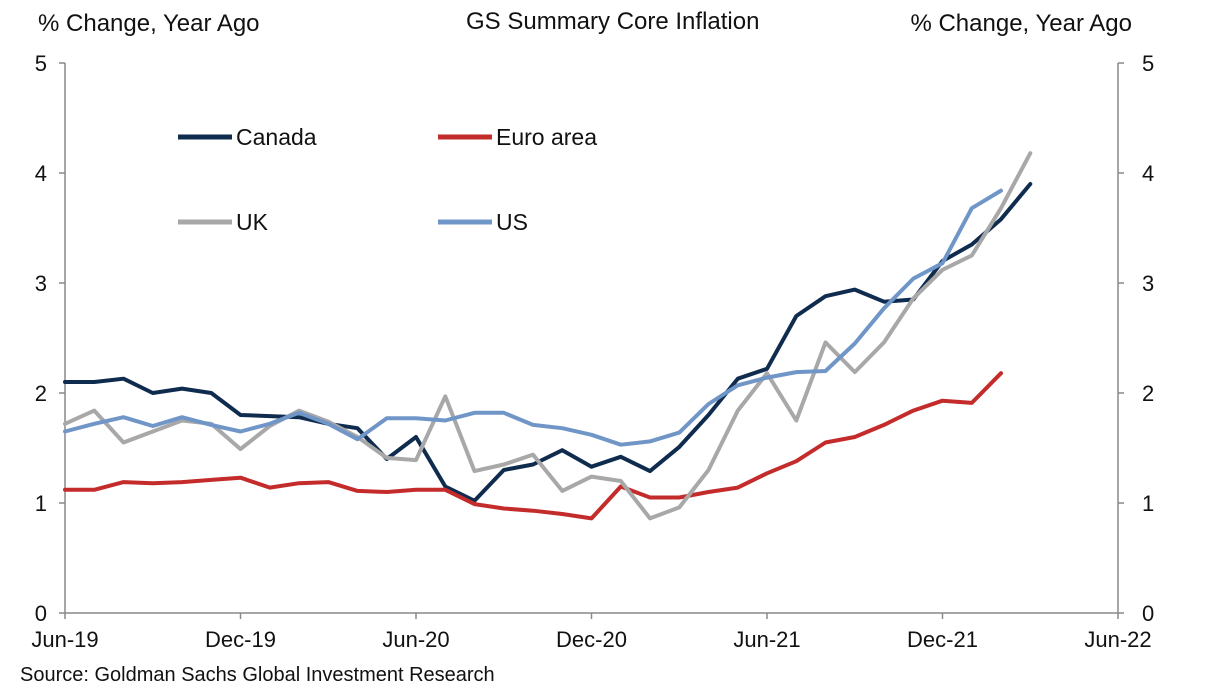 Image resolution: width=1226 pixels, height=690 pixels. Describe the element at coordinates (591, 639) in the screenshot. I see `x-tick-label: Dec-20` at that location.